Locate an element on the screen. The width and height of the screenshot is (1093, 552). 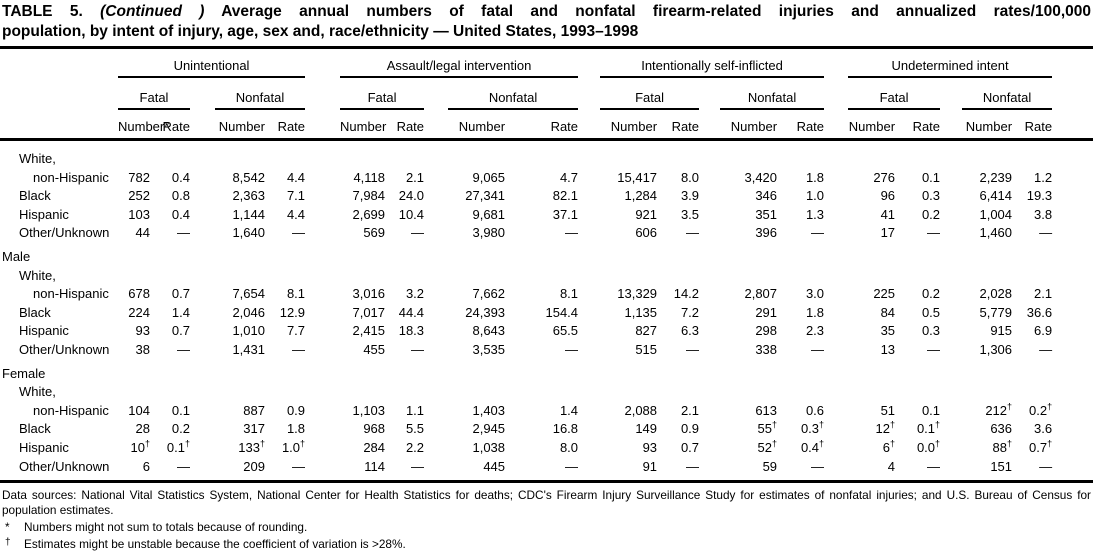
data-cell: 17 is located at coordinates (888, 233).